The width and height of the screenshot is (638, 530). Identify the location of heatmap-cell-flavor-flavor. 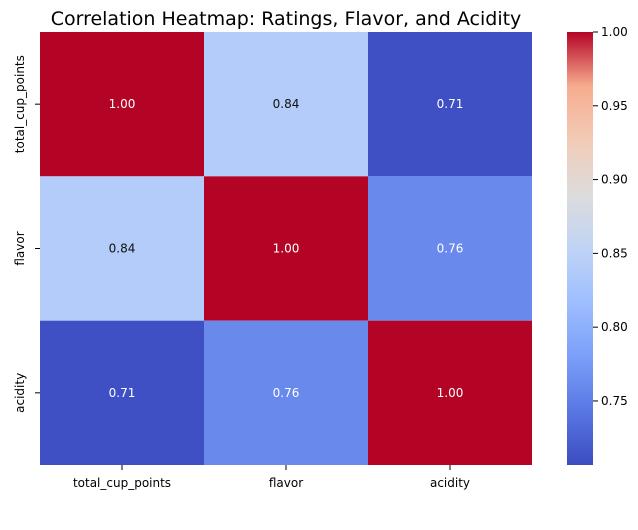
(286, 248).